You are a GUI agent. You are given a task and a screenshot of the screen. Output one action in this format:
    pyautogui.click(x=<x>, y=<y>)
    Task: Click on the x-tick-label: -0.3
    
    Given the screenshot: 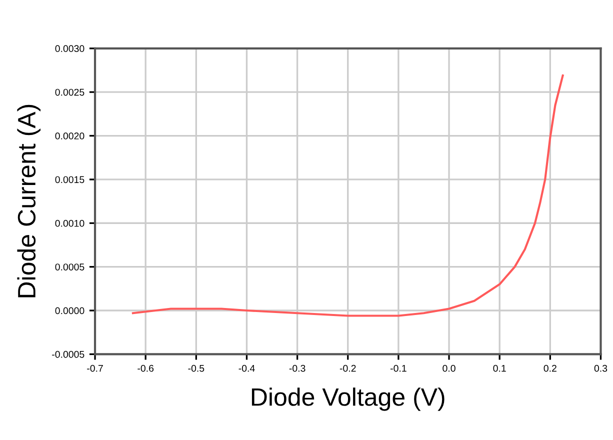 What is the action you would take?
    pyautogui.click(x=297, y=368)
    